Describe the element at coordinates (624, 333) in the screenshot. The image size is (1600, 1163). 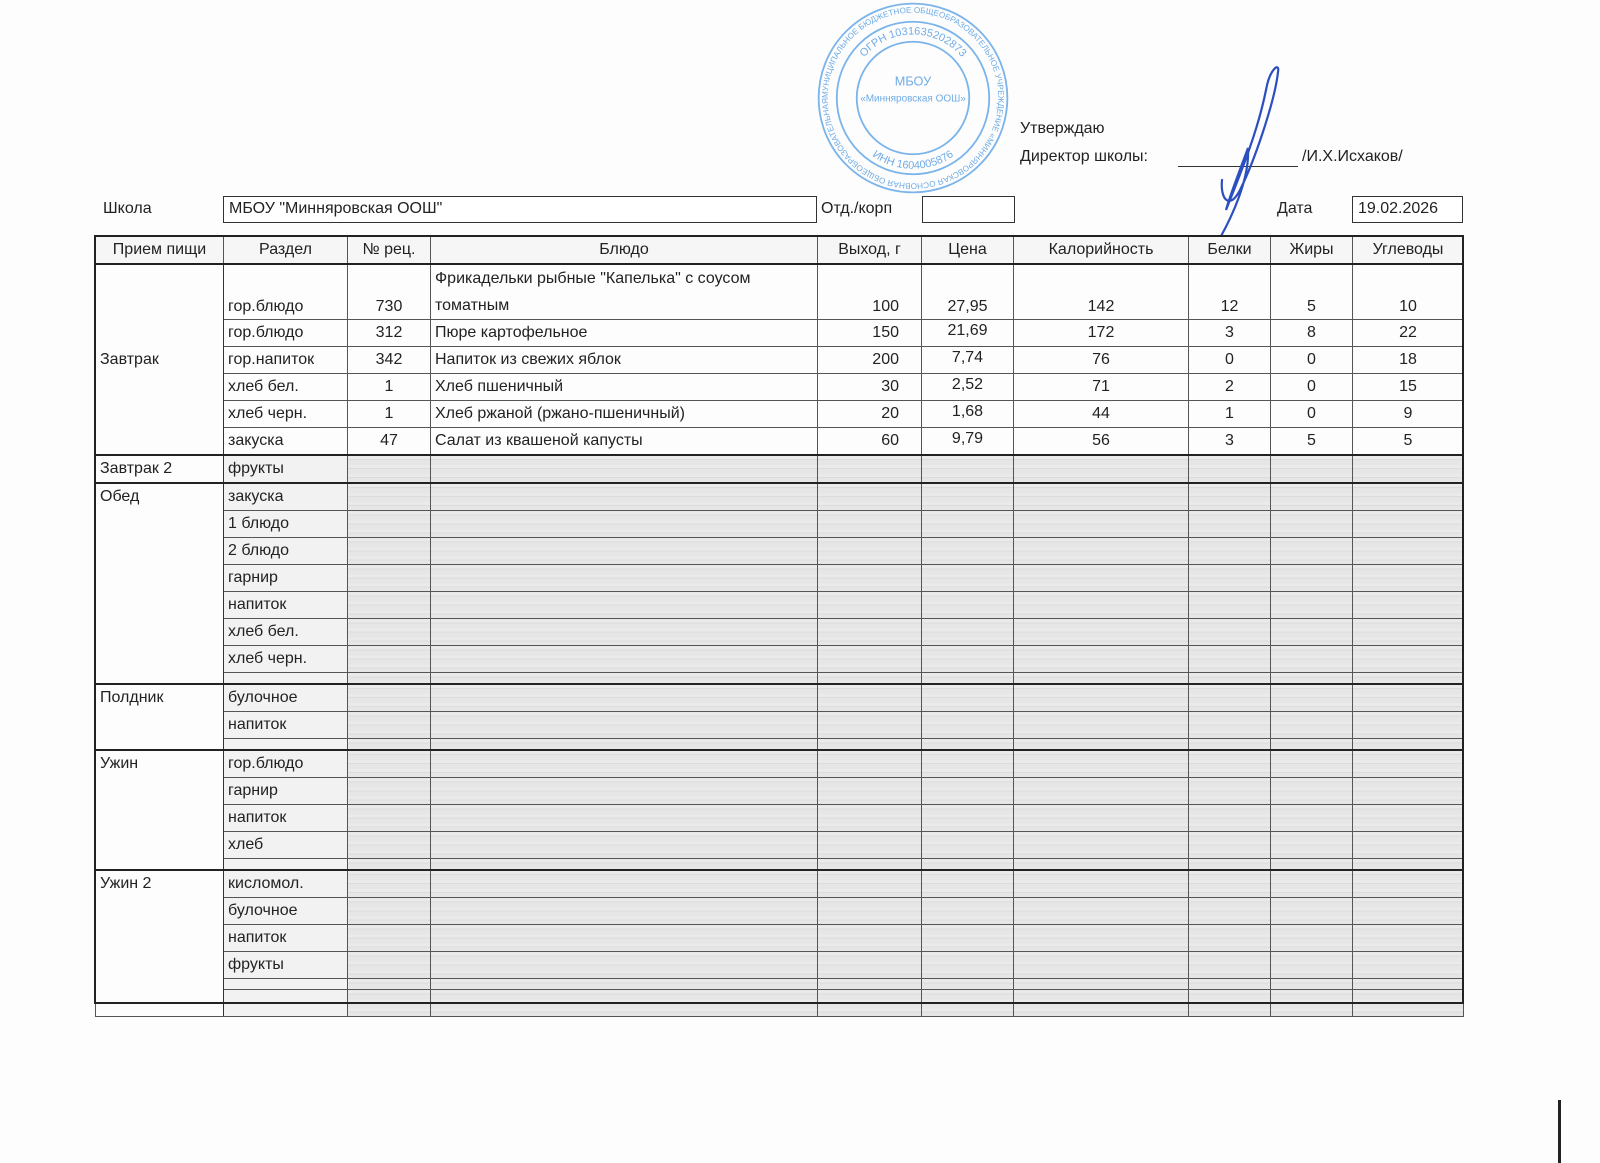
I see `dish-cell: Пюре картофельное` at that location.